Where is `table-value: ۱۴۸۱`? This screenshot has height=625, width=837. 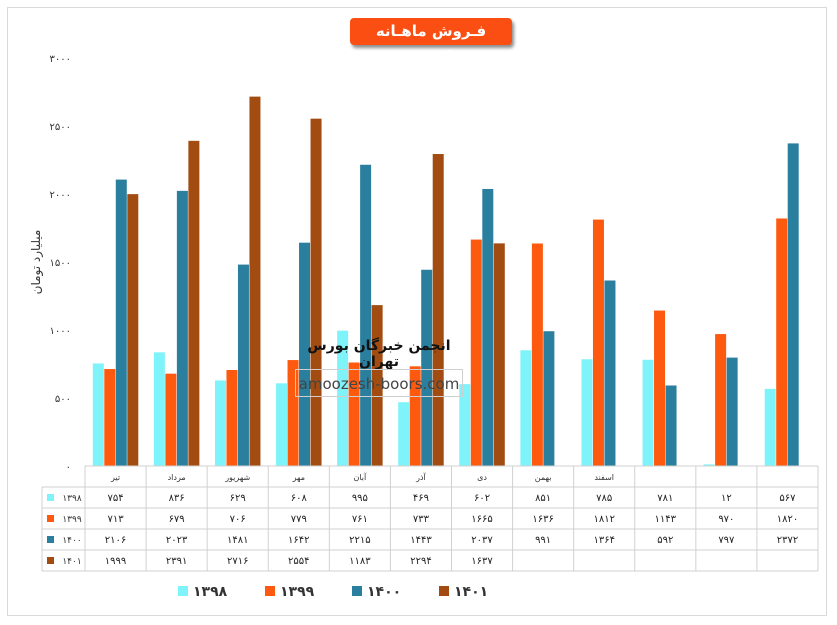 table-value: ۱۴۸۱ is located at coordinates (237, 540).